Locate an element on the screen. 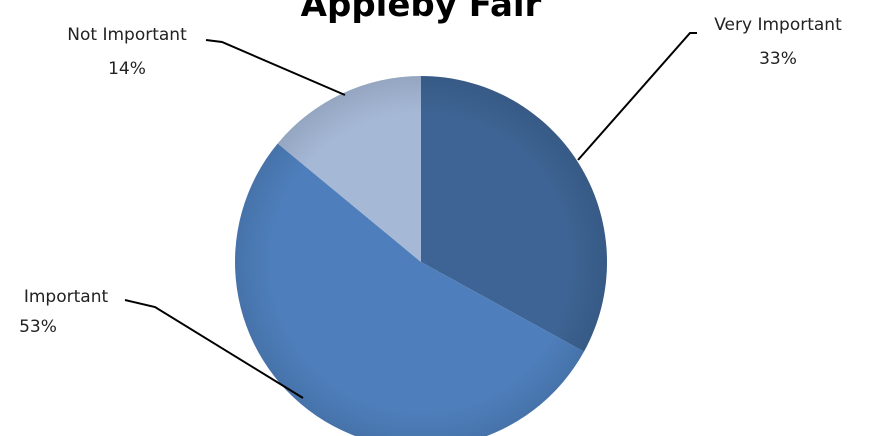 The width and height of the screenshot is (869, 436). leader-line-important is located at coordinates (214, 349).